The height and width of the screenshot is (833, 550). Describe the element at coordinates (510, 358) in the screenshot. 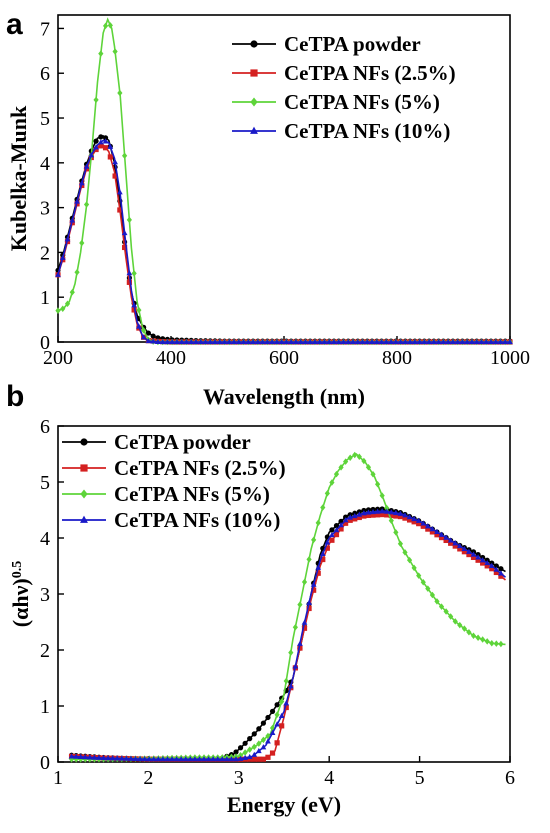

I see `x-tick-label: 1000` at that location.